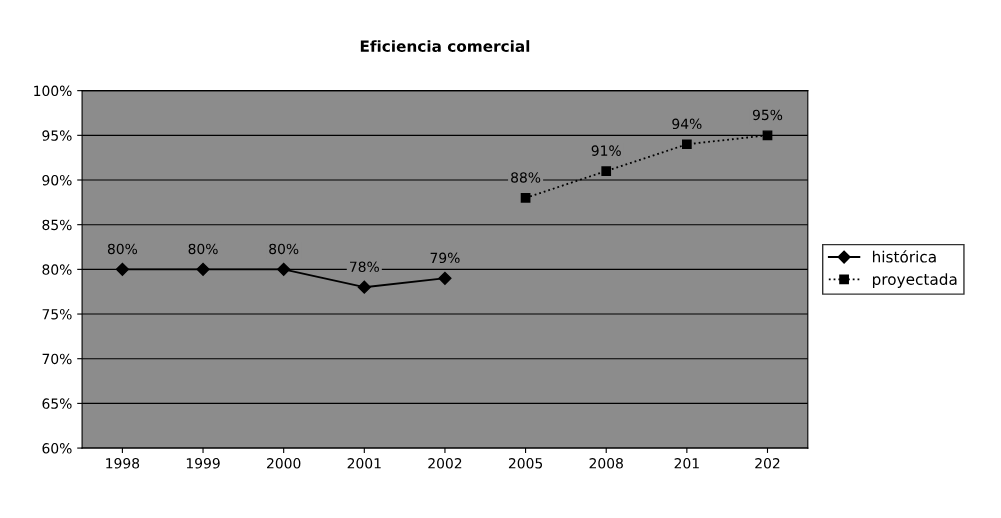 This screenshot has height=518, width=1001. Describe the element at coordinates (57, 225) in the screenshot. I see `y-tick-label: 85%` at that location.